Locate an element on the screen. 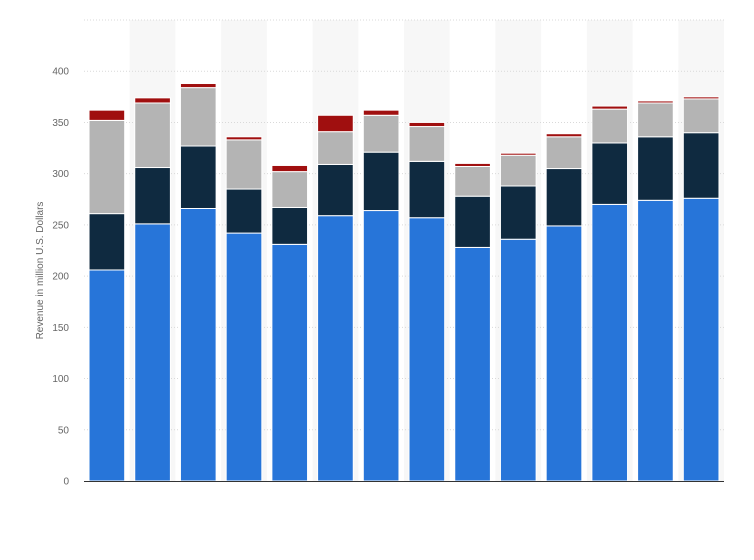  y-tick-label: 50 is located at coordinates (64, 430).